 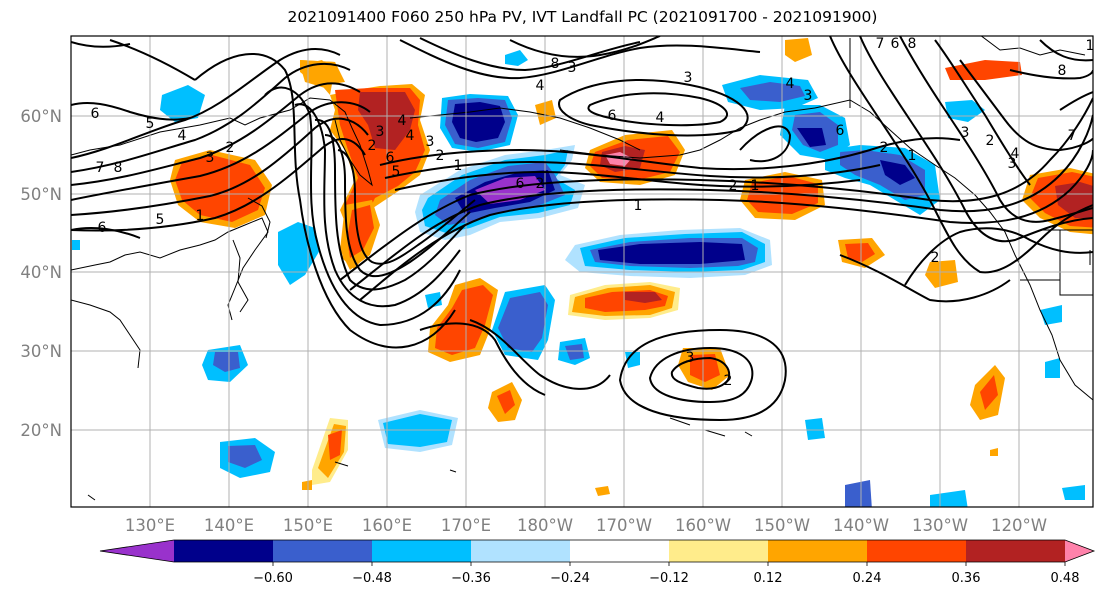 What do you see at coordinates (273, 578) in the screenshot?
I see `colorbar-tick-label: −0.60` at bounding box center [273, 578].